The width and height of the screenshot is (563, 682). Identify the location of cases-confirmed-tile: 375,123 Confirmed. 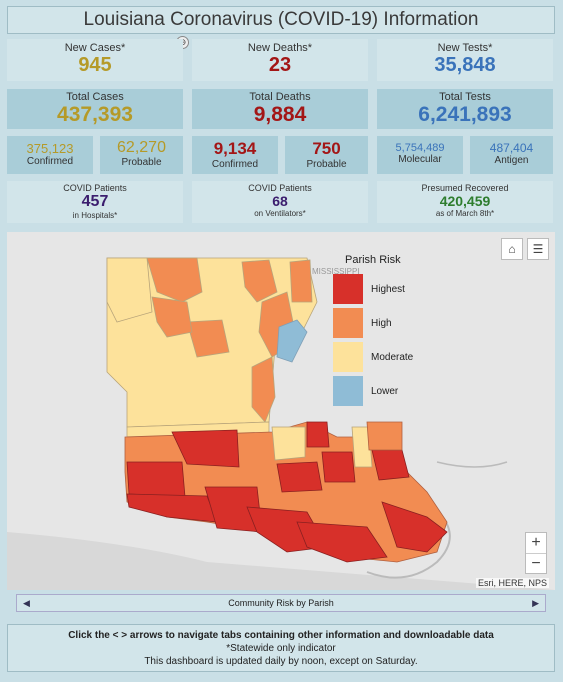
(50, 155).